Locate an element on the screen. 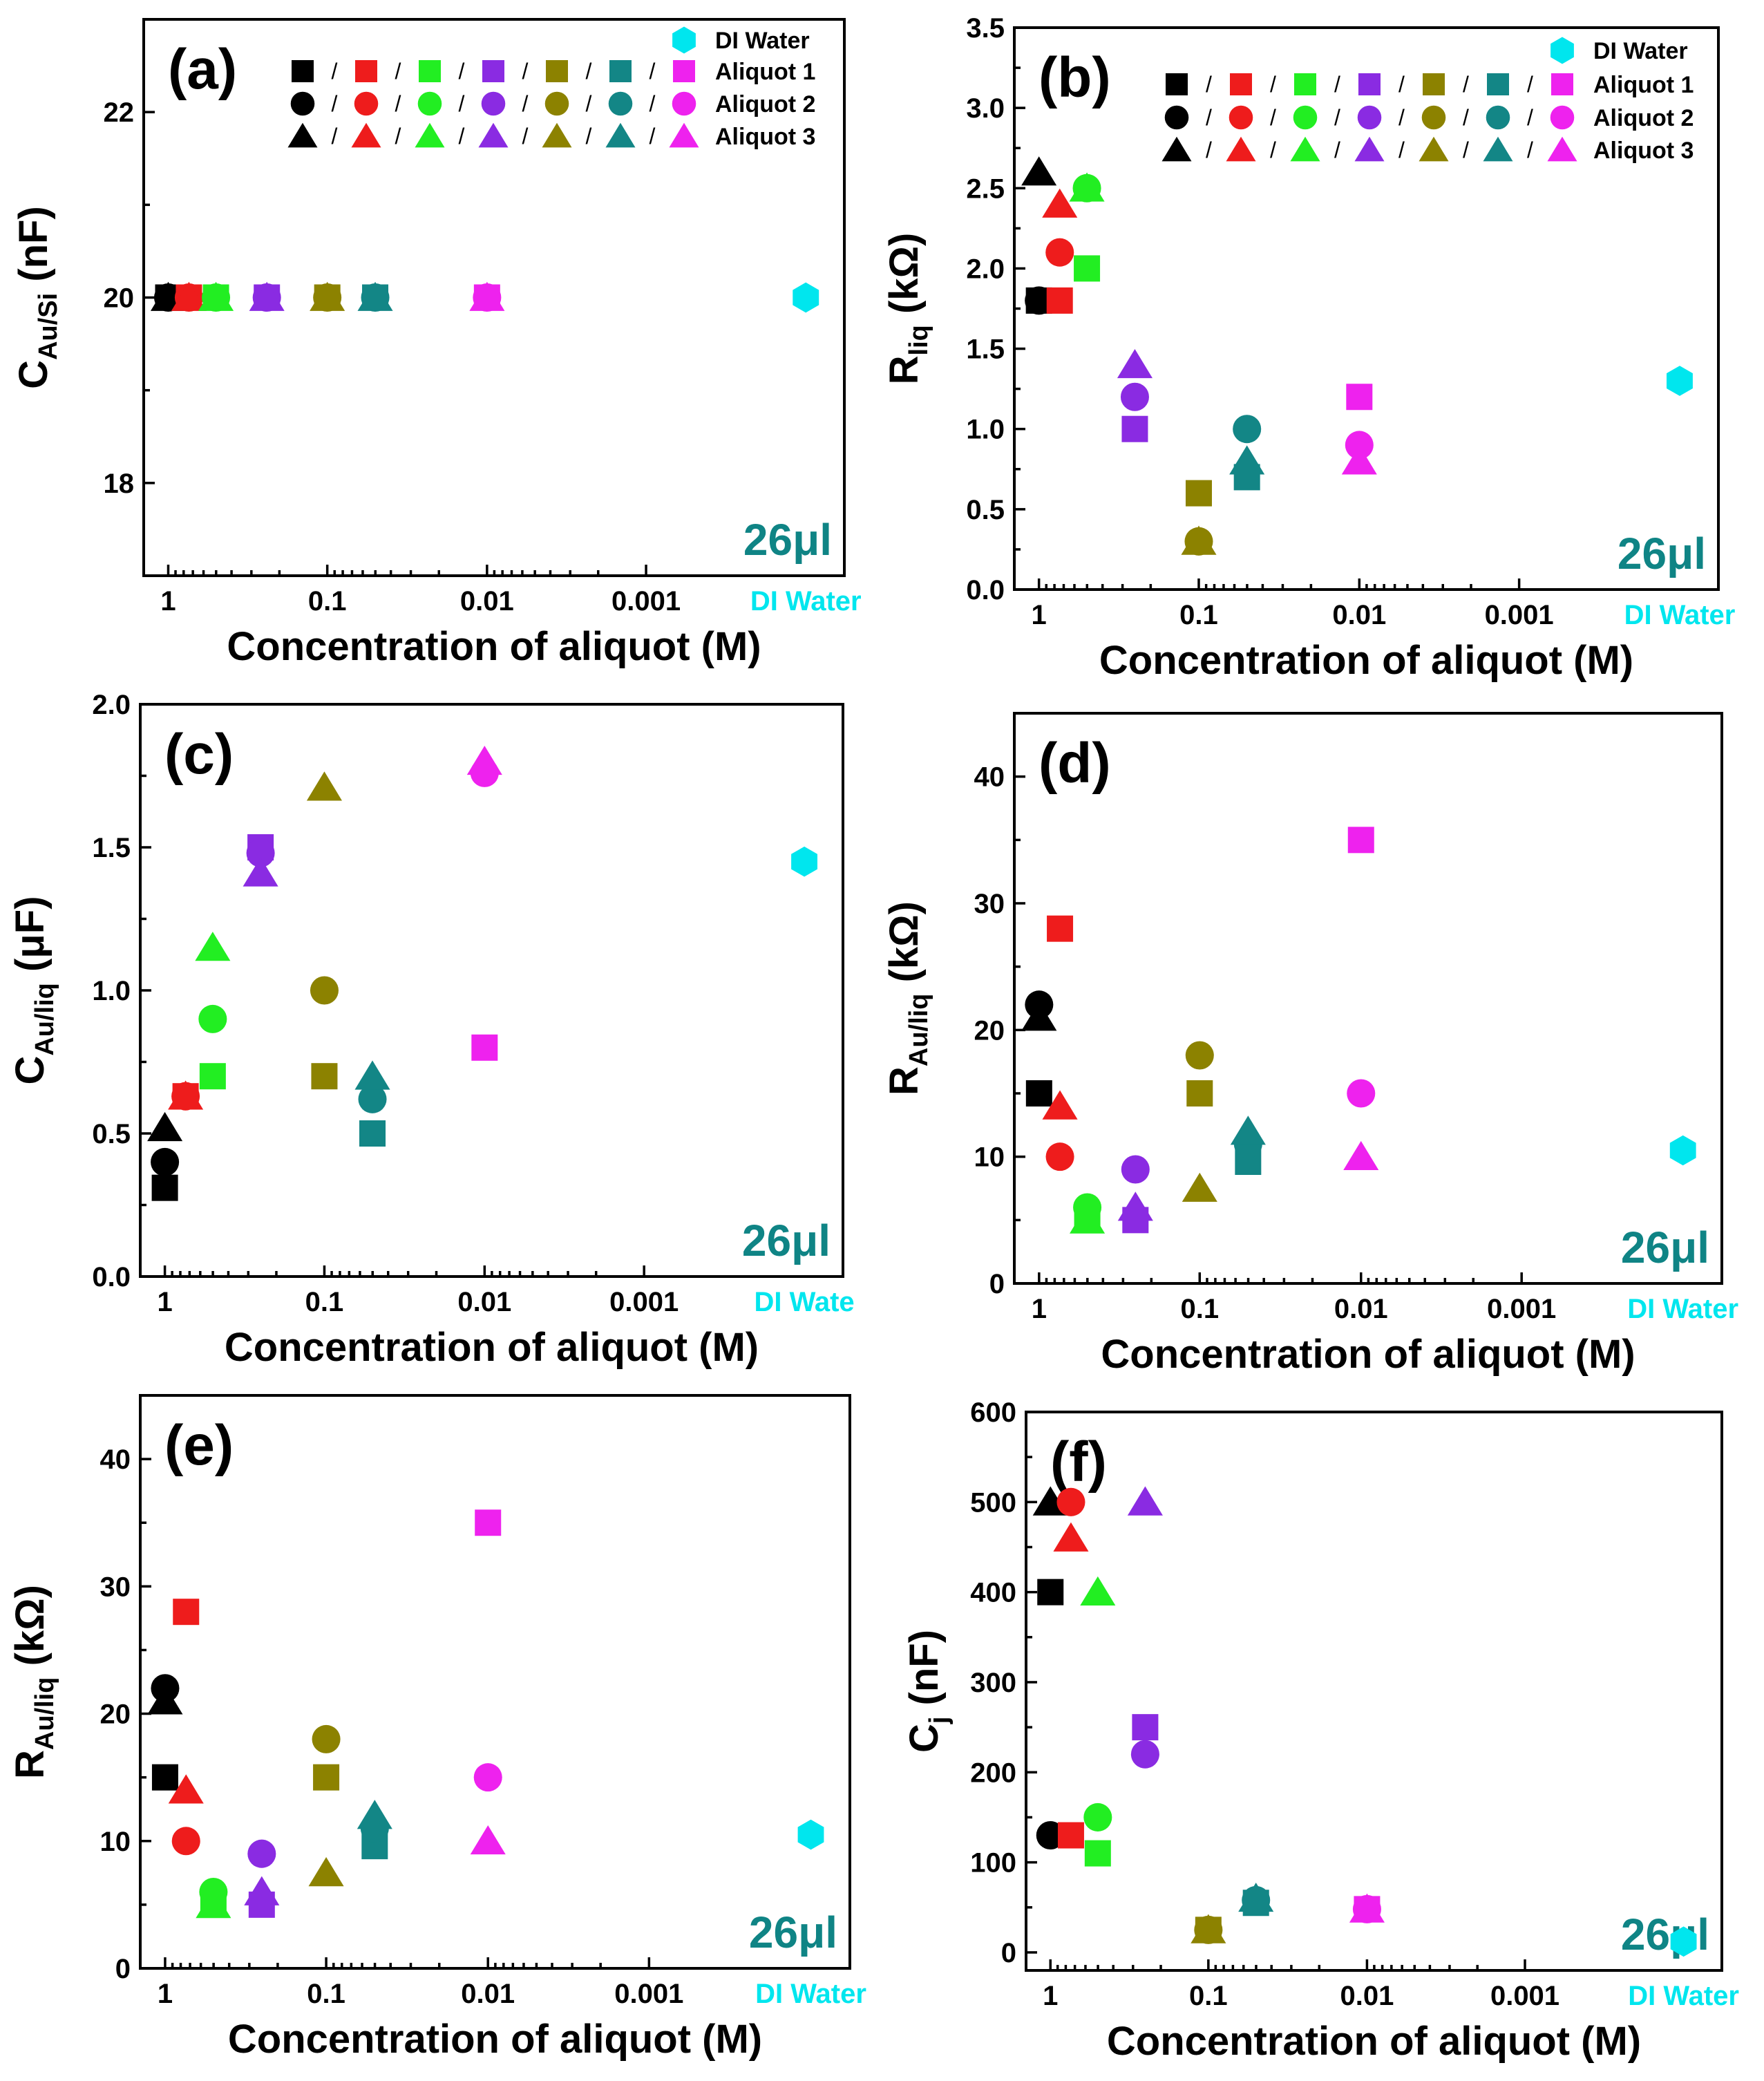  legend-label-di-water: DI Water is located at coordinates (1640, 51).